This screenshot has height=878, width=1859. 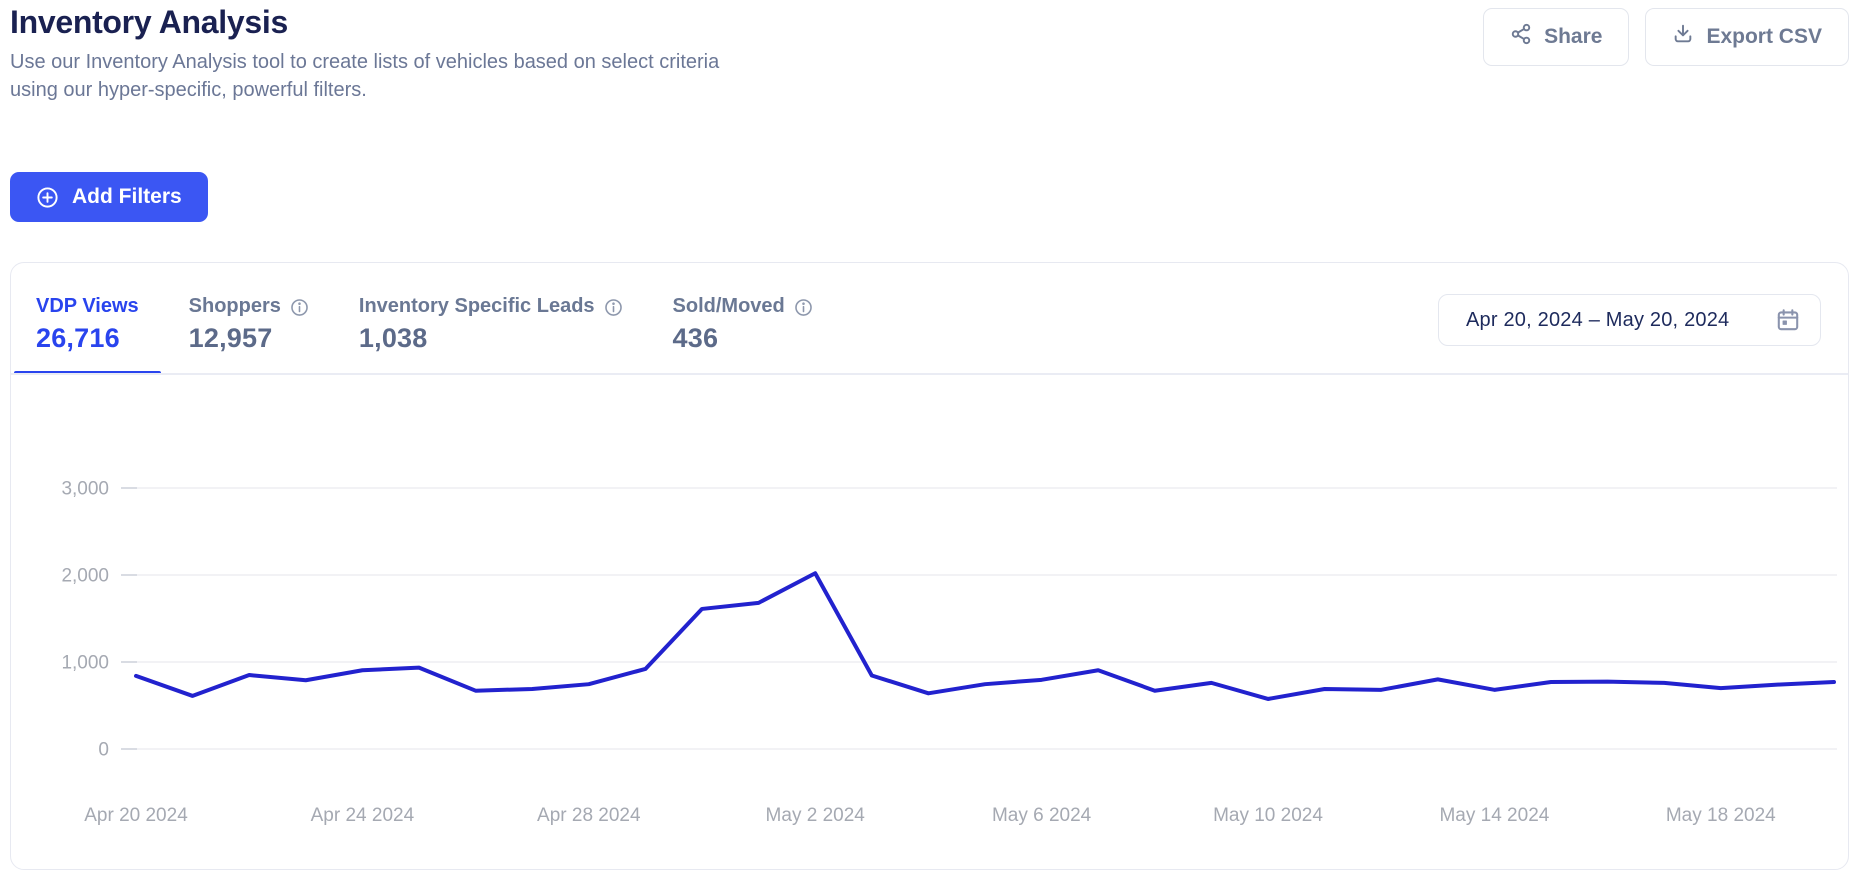 What do you see at coordinates (1721, 815) in the screenshot?
I see `svg-text: May 18 2024` at bounding box center [1721, 815].